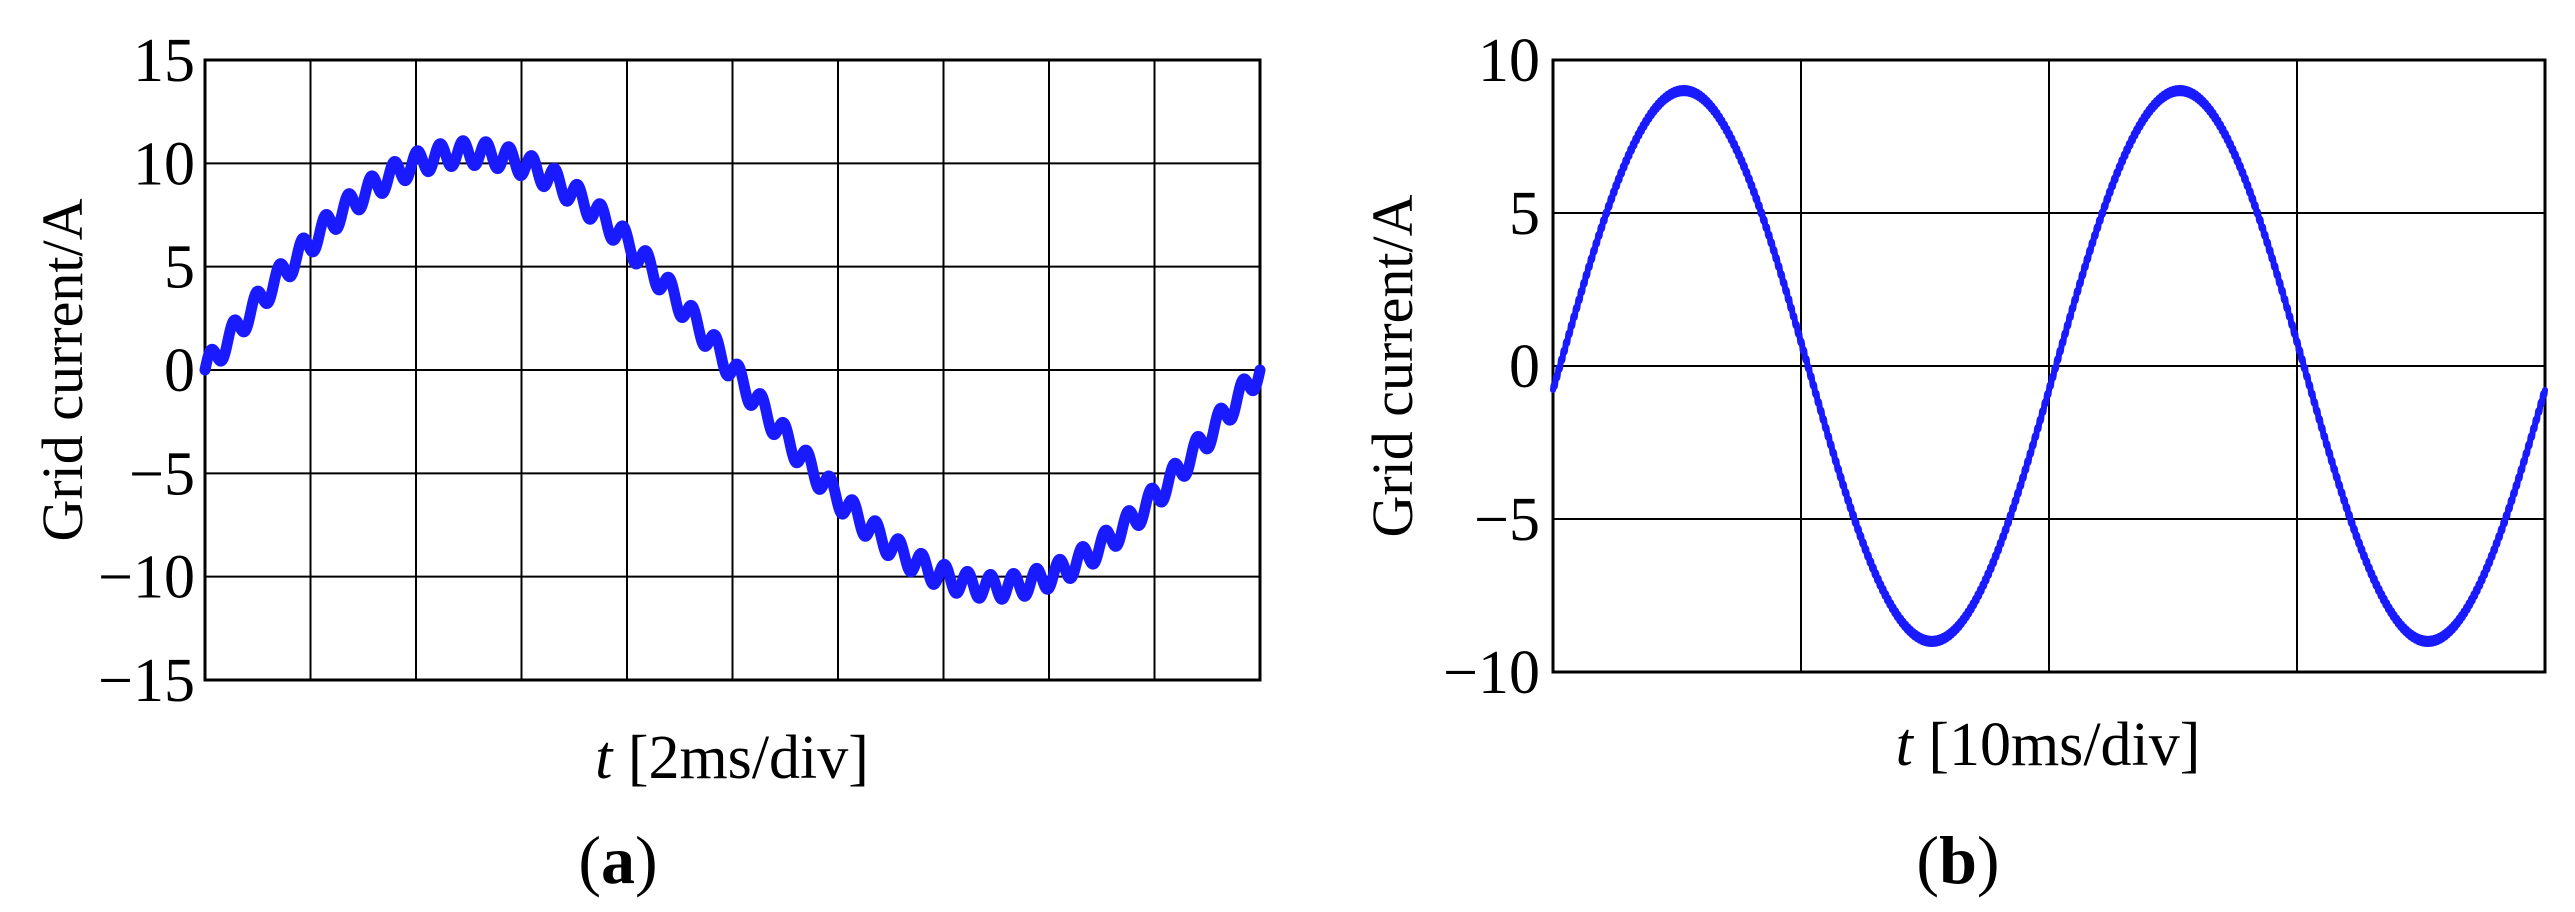 The height and width of the screenshot is (912, 2575). I want to click on panel-label-b: (b), so click(1957, 860).